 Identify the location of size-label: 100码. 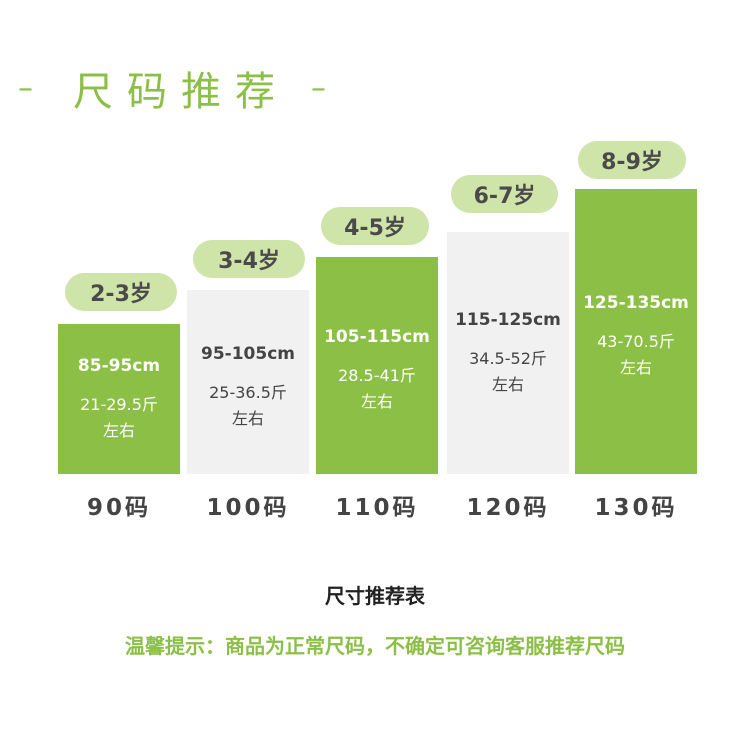
(248, 508).